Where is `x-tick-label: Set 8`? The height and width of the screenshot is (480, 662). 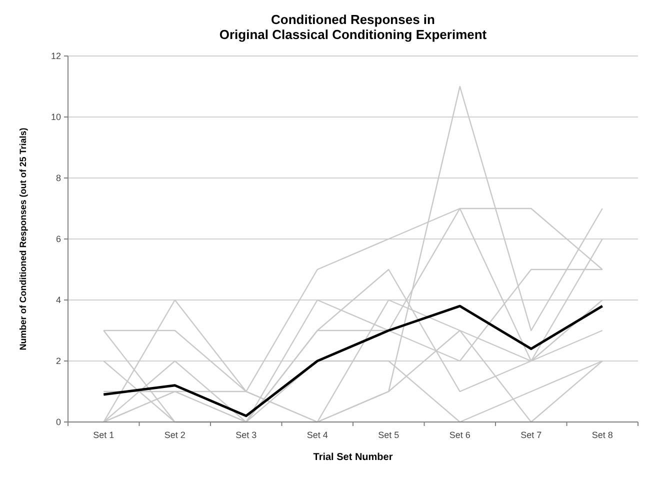
x-tick-label: Set 8 is located at coordinates (602, 435).